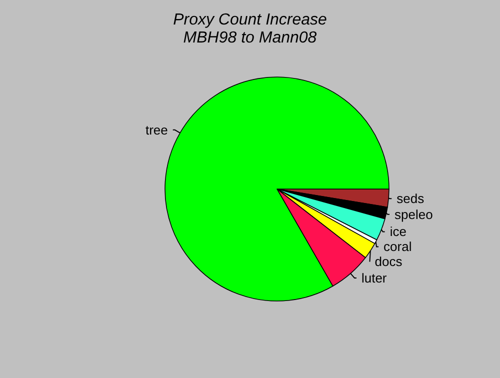  Describe the element at coordinates (398, 232) in the screenshot. I see `slice-label: ice` at that location.